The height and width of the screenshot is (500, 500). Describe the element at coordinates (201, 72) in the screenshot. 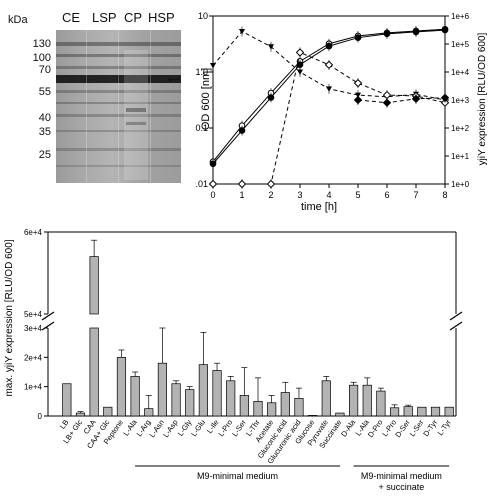

I see `y-tick-label: 1.0` at that location.